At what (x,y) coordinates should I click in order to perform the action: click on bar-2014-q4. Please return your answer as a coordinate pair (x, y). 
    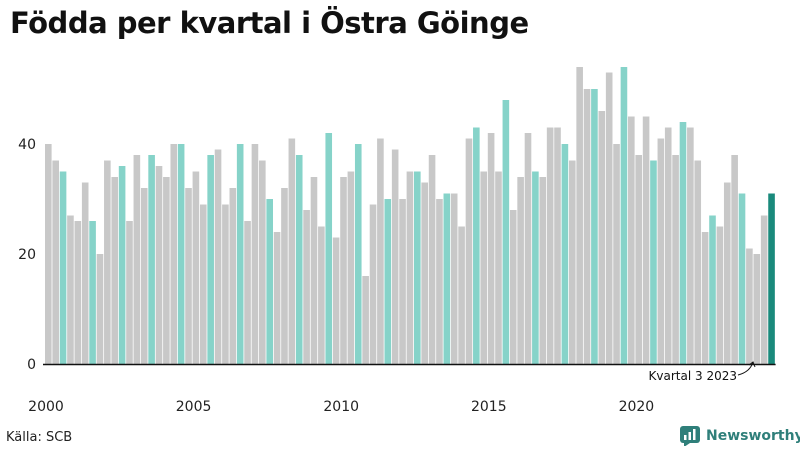
    Looking at the image, I should click on (484, 267).